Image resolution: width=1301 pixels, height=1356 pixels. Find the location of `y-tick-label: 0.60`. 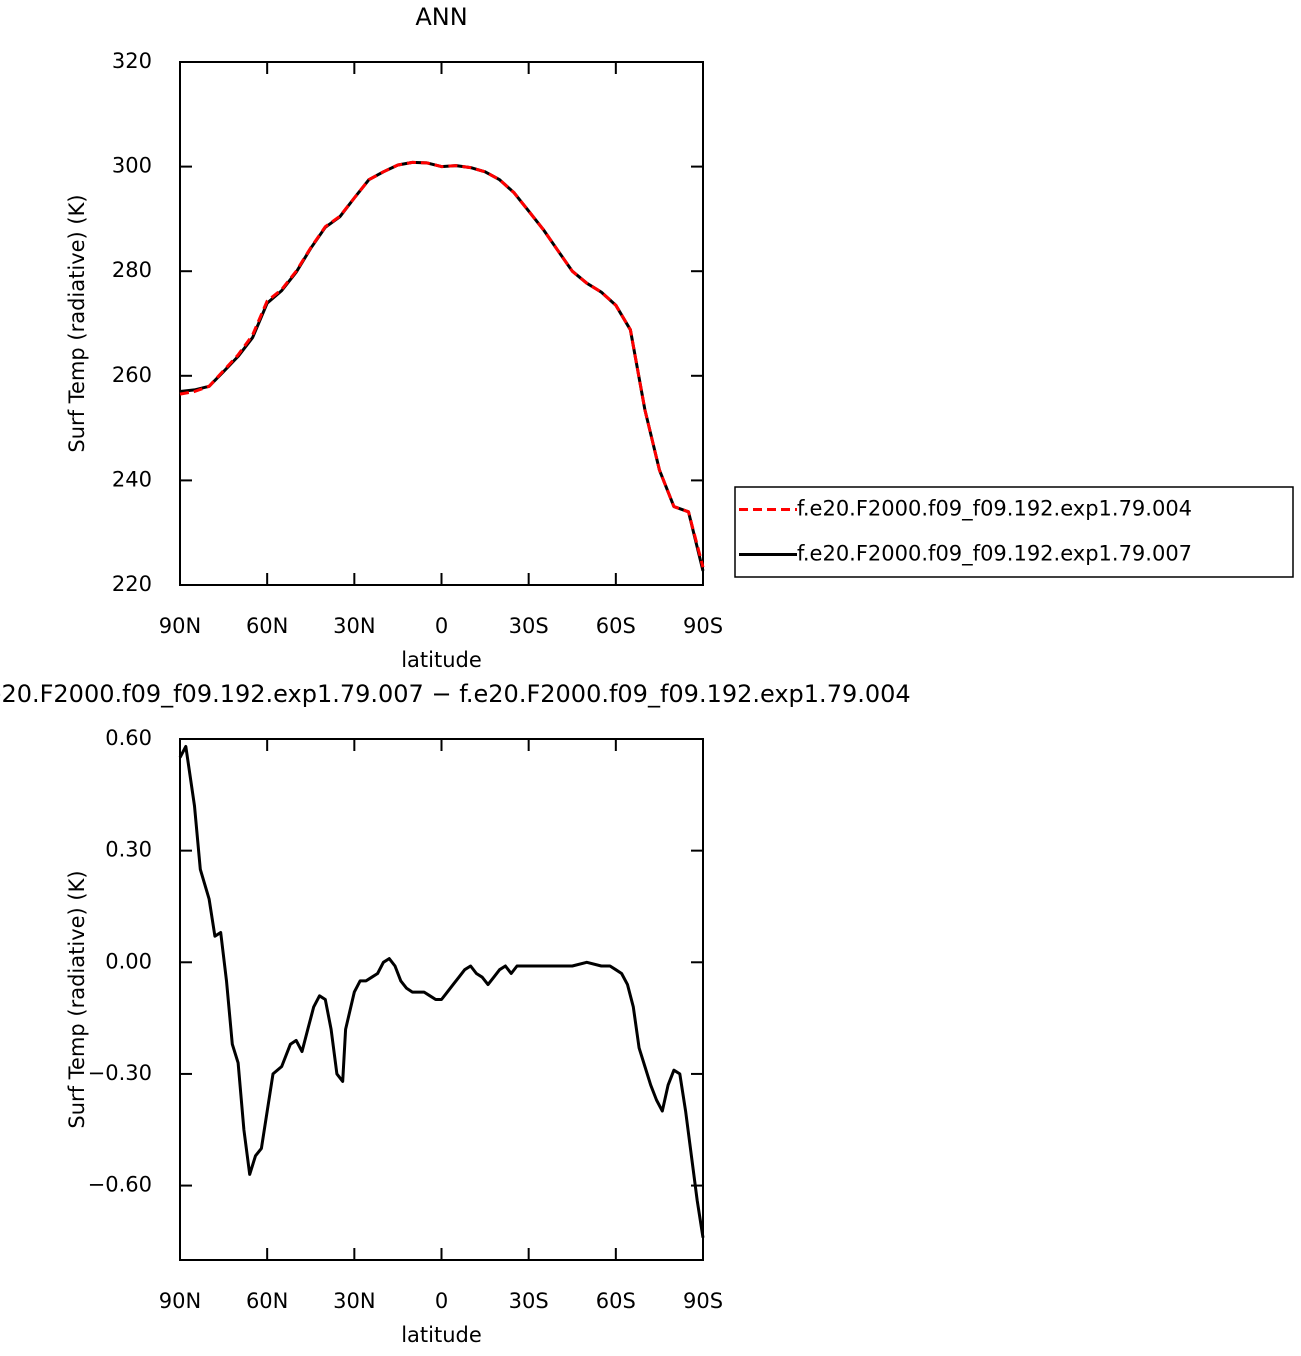

y-tick-label: 0.60 is located at coordinates (128, 738).